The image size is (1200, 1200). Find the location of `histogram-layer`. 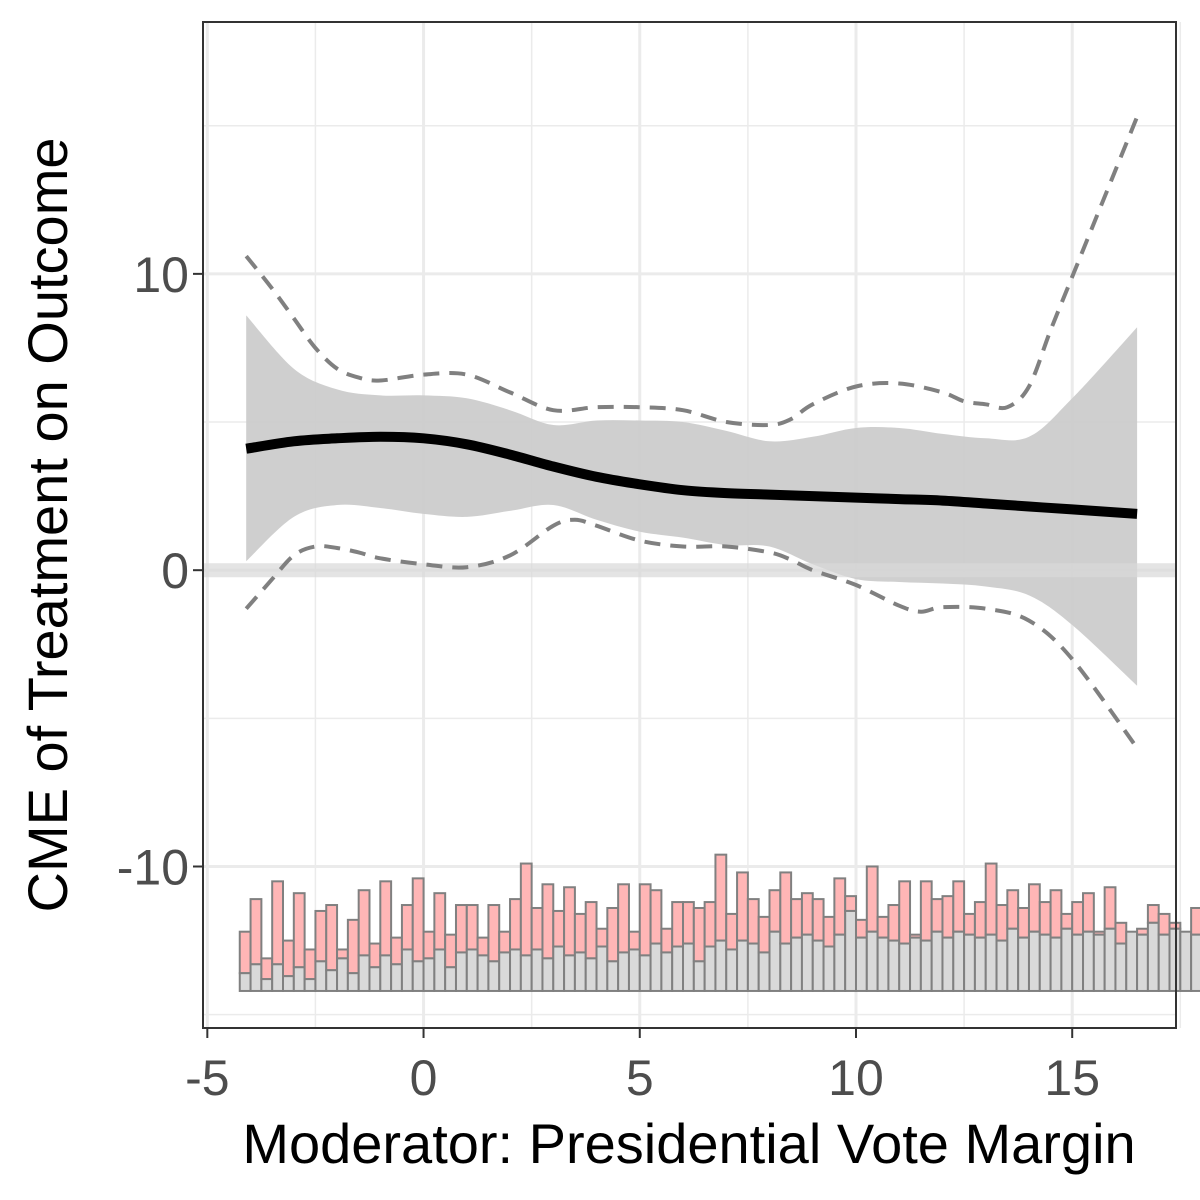

histogram-layer is located at coordinates (719, 922).